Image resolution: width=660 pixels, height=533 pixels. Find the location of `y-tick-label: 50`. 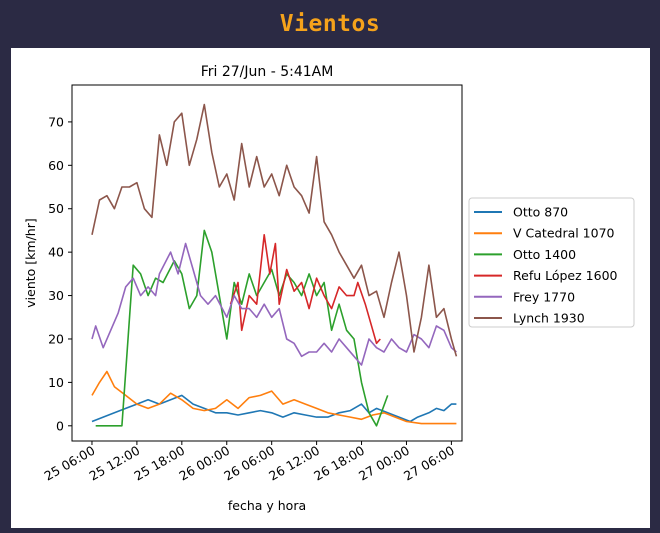

y-tick-label: 50 is located at coordinates (56, 208).